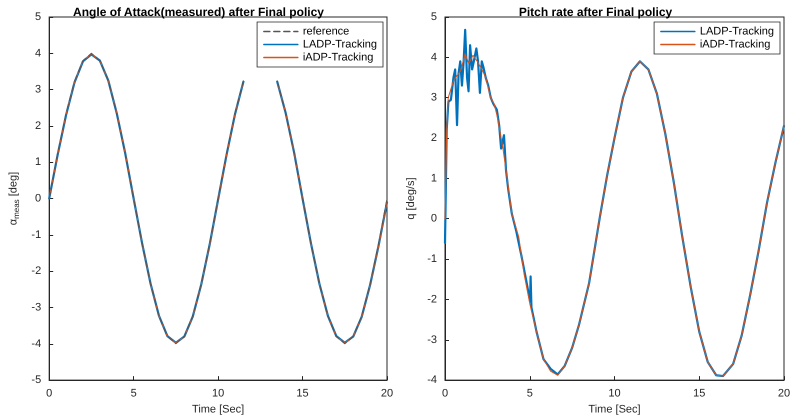  What do you see at coordinates (410, 198) in the screenshot?
I see `y-axis-title: q [deg/s]` at bounding box center [410, 198].